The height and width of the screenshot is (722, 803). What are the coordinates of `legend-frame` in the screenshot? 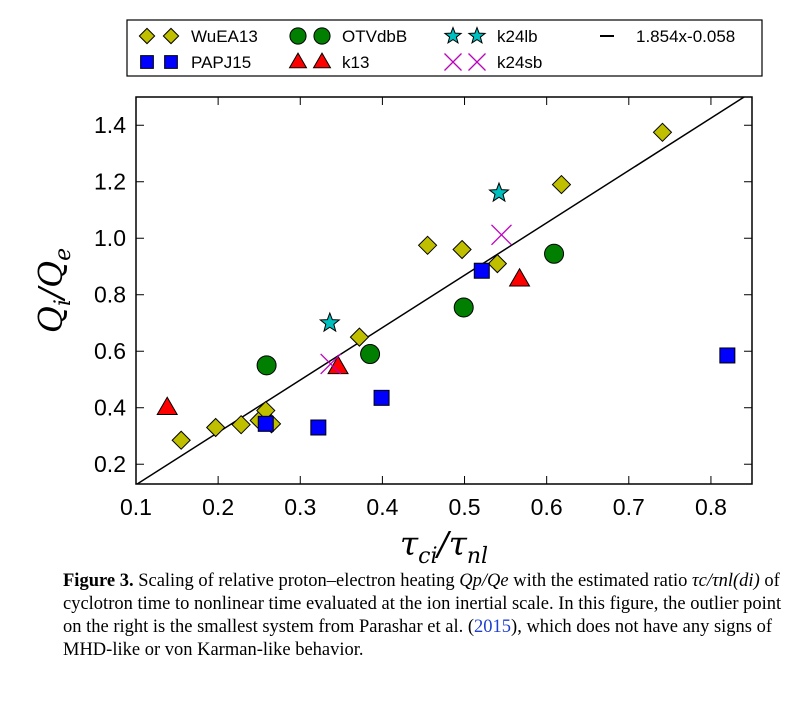 It's located at (444, 48).